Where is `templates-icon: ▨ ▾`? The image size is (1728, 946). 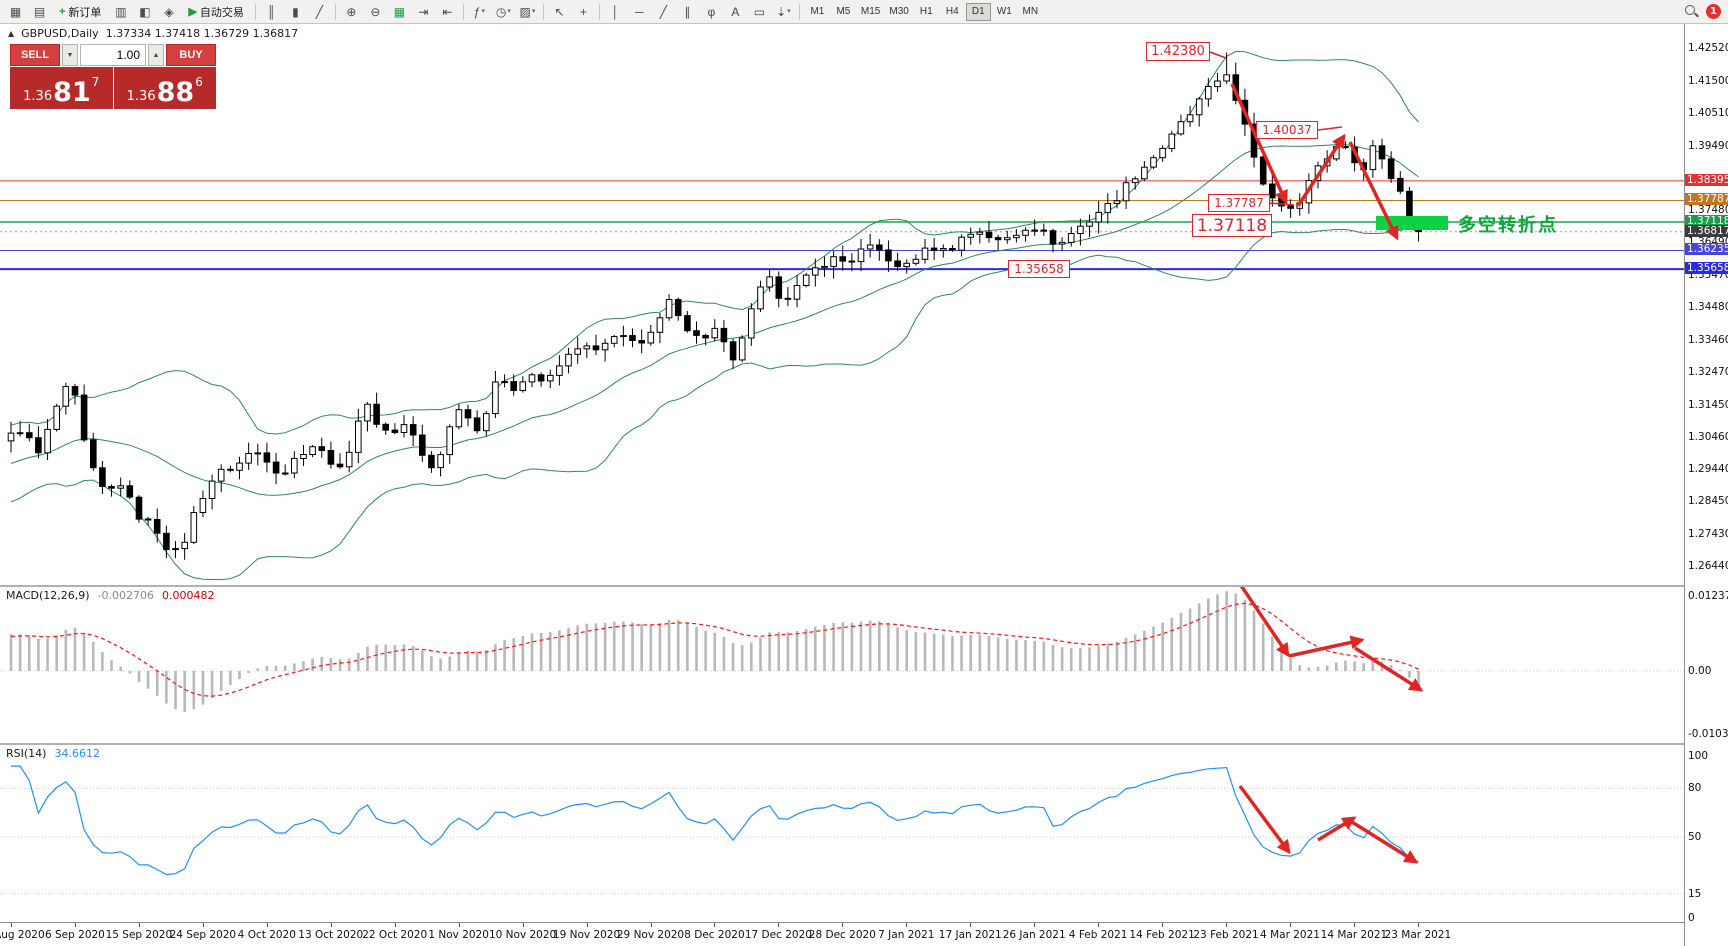
templates-icon: ▨ ▾ is located at coordinates (527, 12).